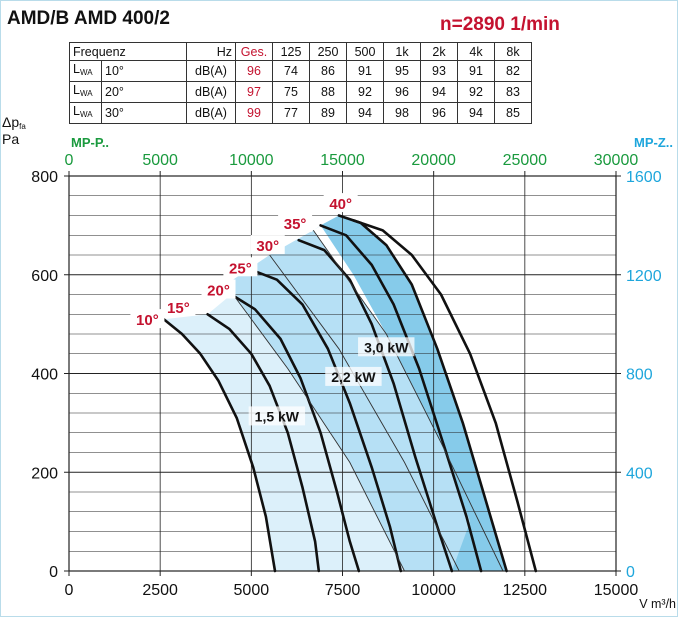 The height and width of the screenshot is (617, 678). Describe the element at coordinates (616, 590) in the screenshot. I see `x-tick-label: 15000` at that location.